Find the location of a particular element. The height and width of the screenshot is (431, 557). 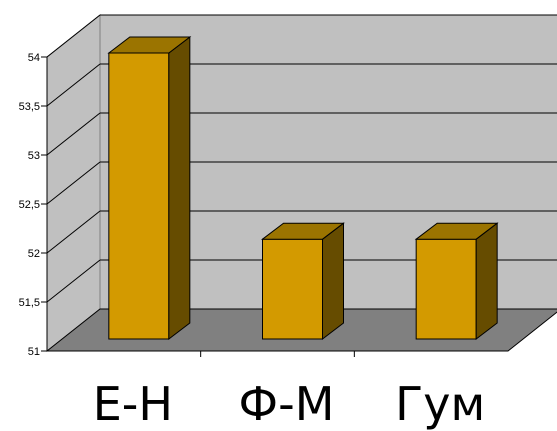

category-label-1: Е-Н is located at coordinates (133, 404).